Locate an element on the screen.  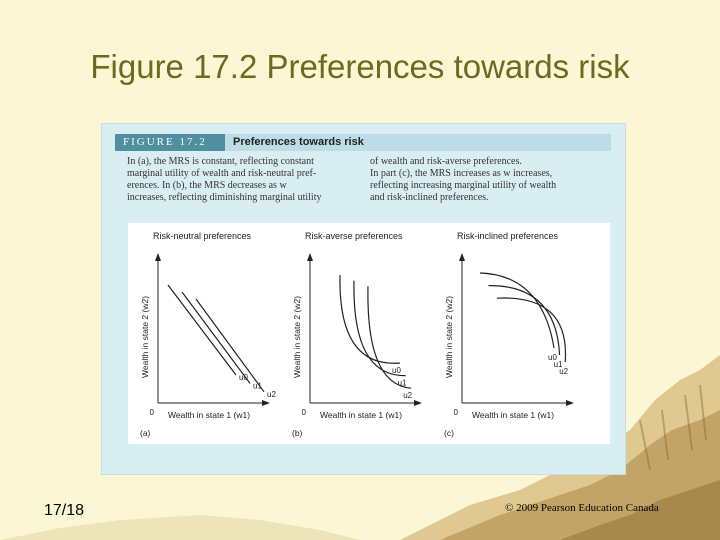
y-axis-arrow-c is located at coordinates (462, 257).